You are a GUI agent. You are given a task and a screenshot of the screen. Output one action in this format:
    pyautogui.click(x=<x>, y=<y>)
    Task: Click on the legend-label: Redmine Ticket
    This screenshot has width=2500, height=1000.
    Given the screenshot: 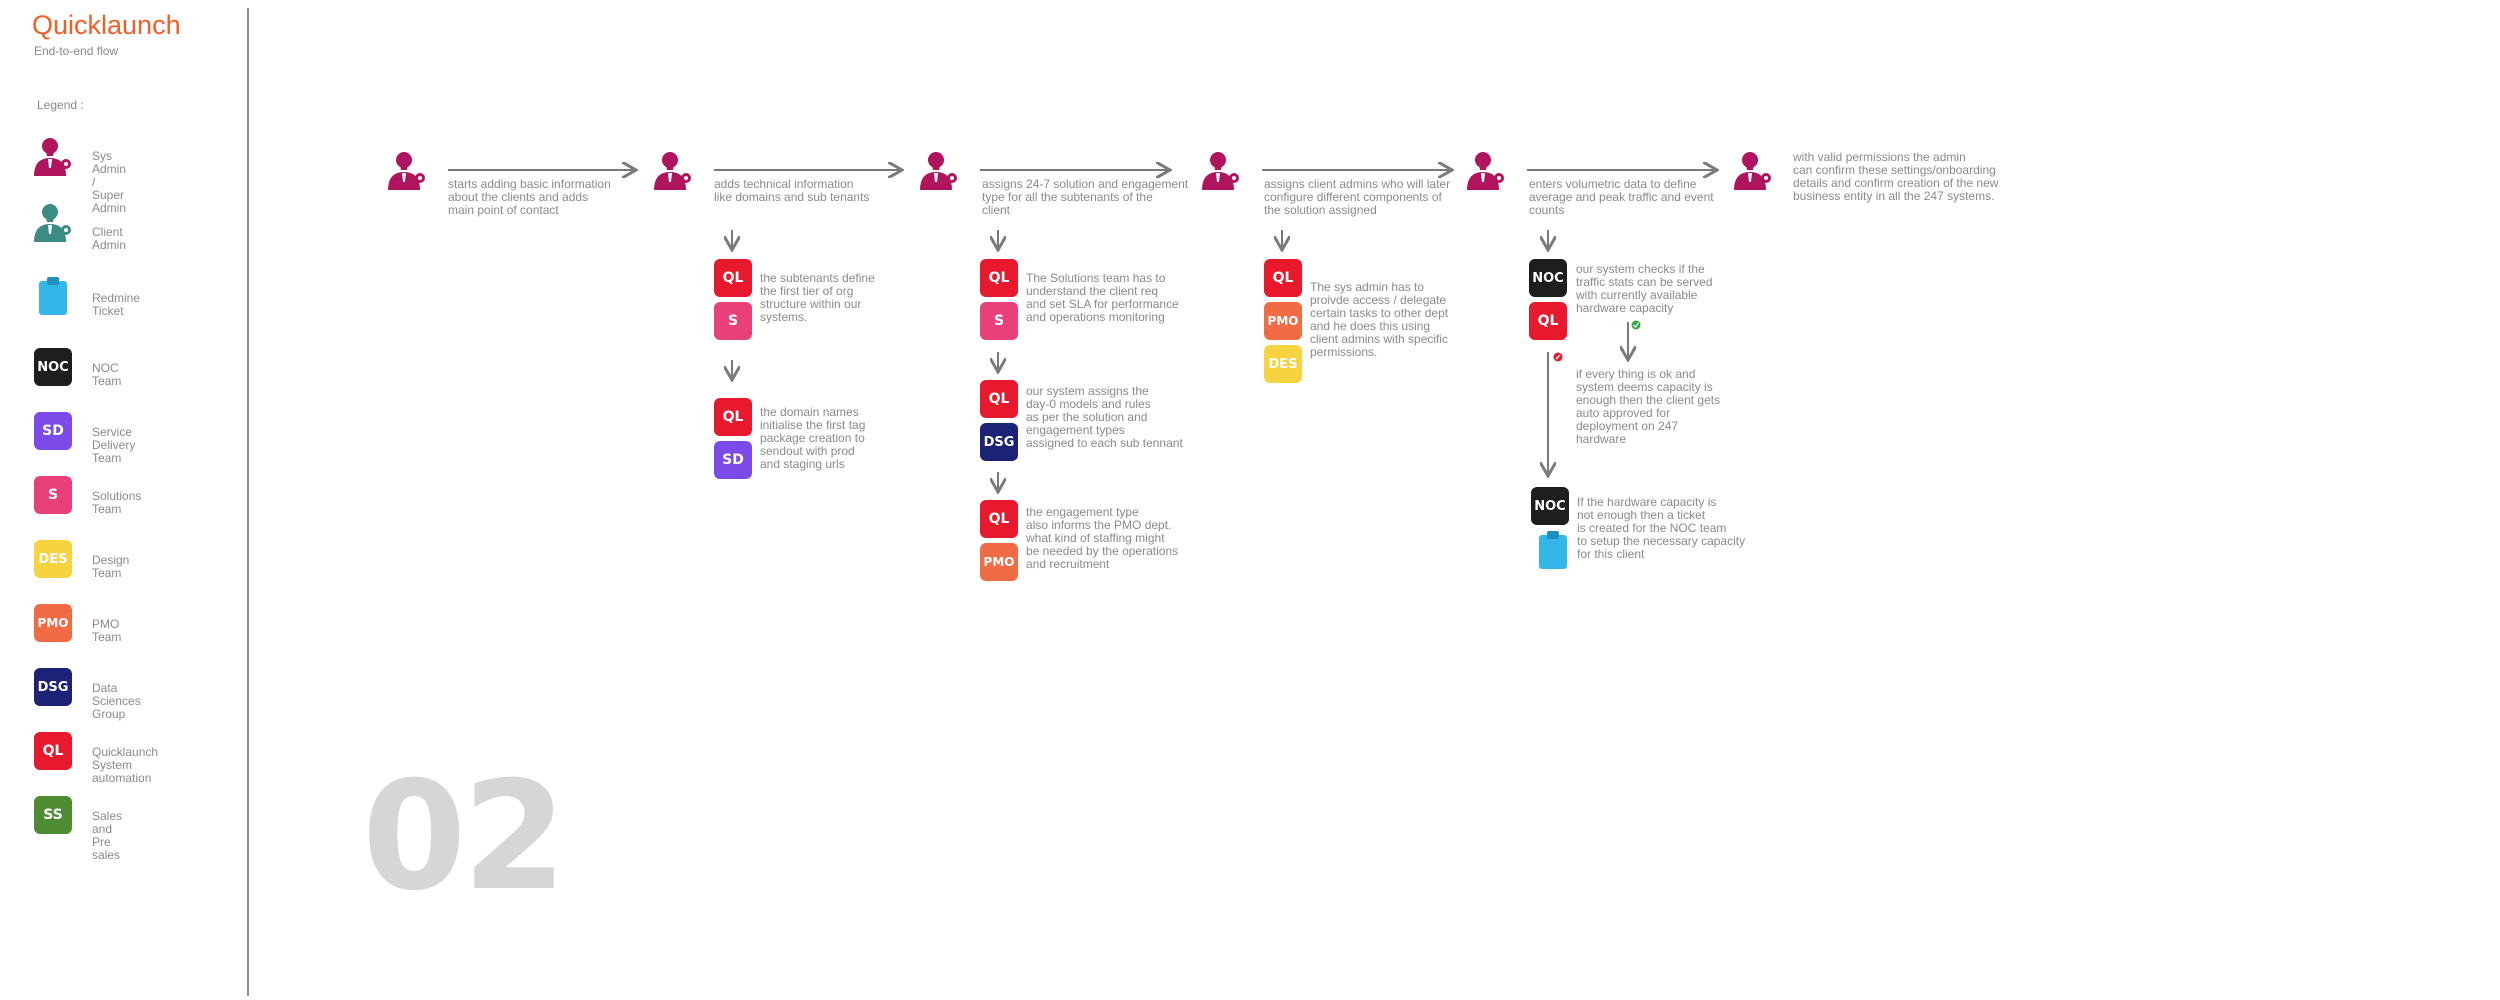 What is the action you would take?
    pyautogui.click(x=116, y=304)
    